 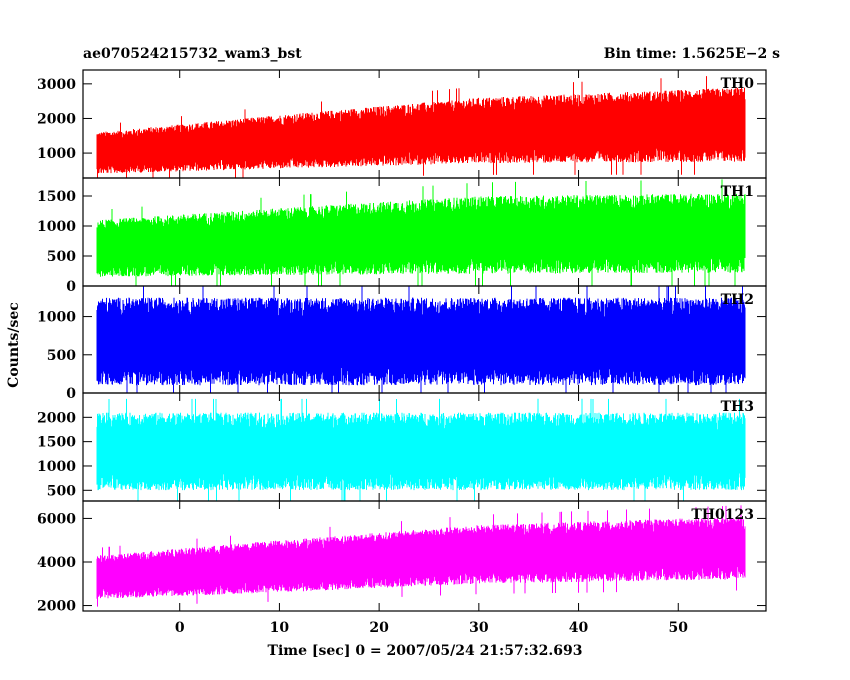 What do you see at coordinates (421, 339) in the screenshot?
I see `series-trace-th2` at bounding box center [421, 339].